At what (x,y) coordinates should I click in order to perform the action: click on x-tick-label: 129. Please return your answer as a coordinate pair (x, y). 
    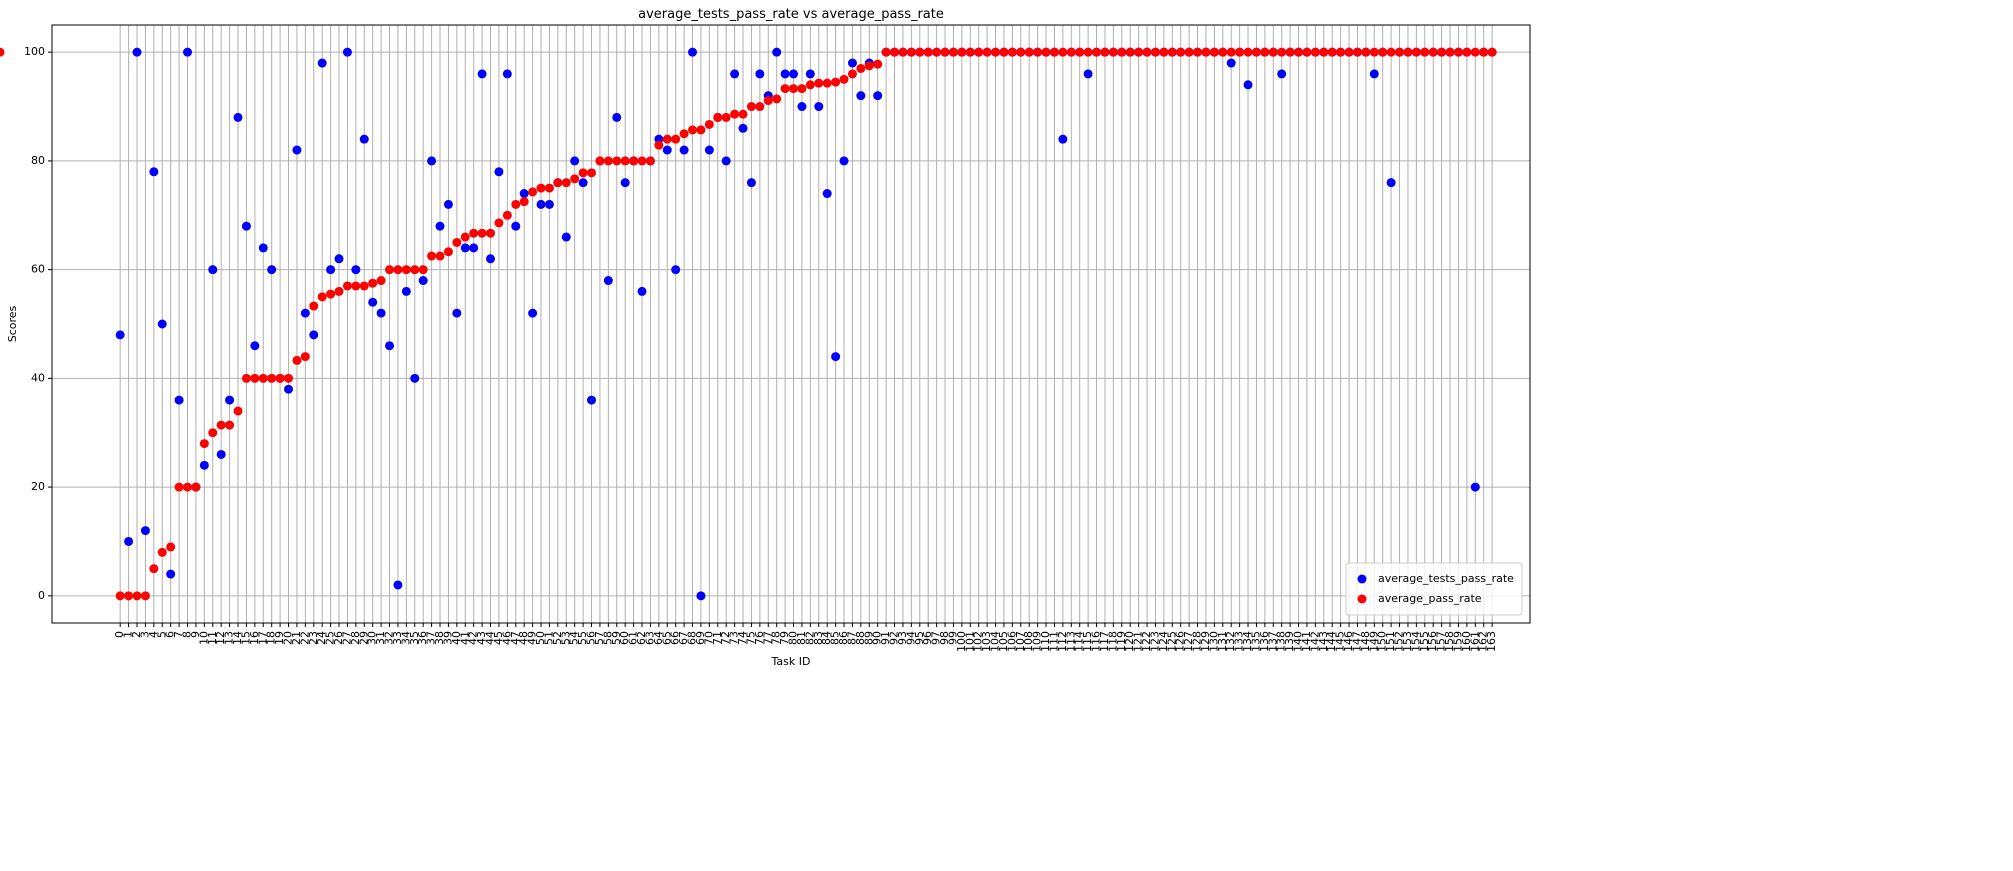
    Looking at the image, I should click on (1205, 641).